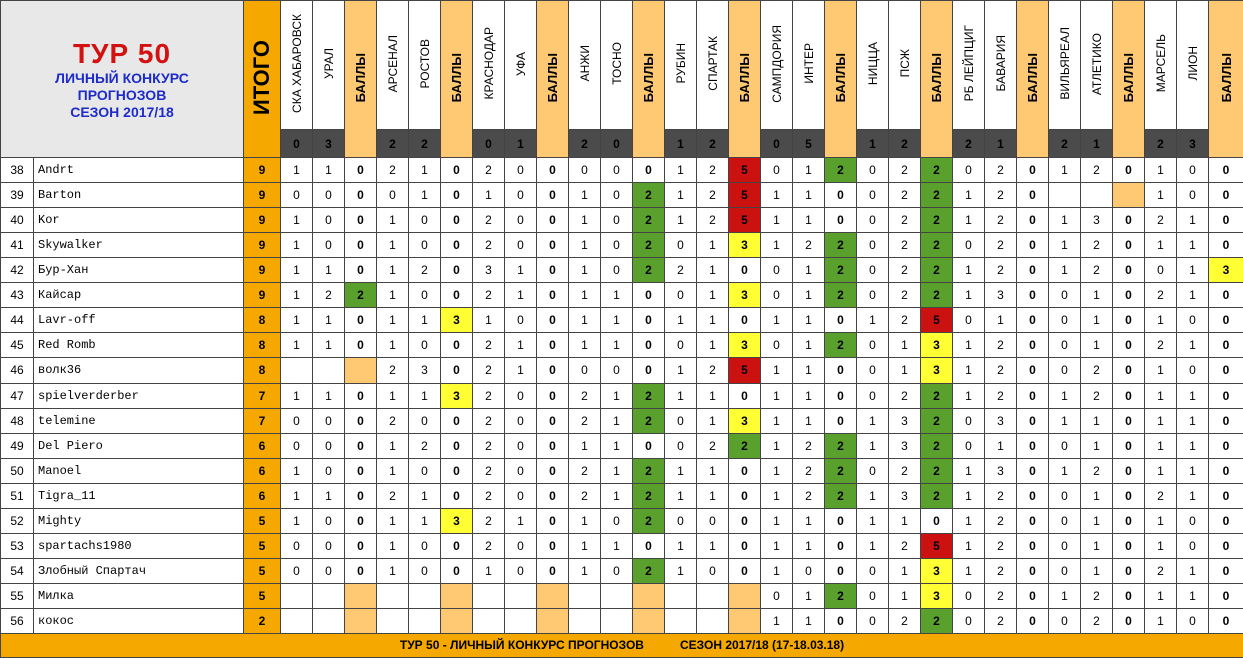 This screenshot has height=658, width=1243. What do you see at coordinates (616, 65) in the screenshot?
I see `match-4-away-team: ТОСНО` at bounding box center [616, 65].